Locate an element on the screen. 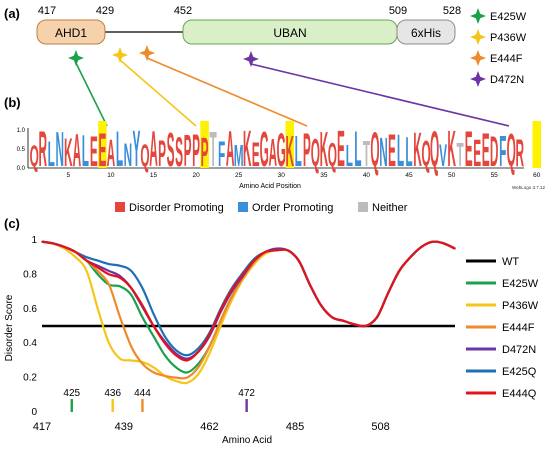  logo-xtick-label: 10 is located at coordinates (111, 175).